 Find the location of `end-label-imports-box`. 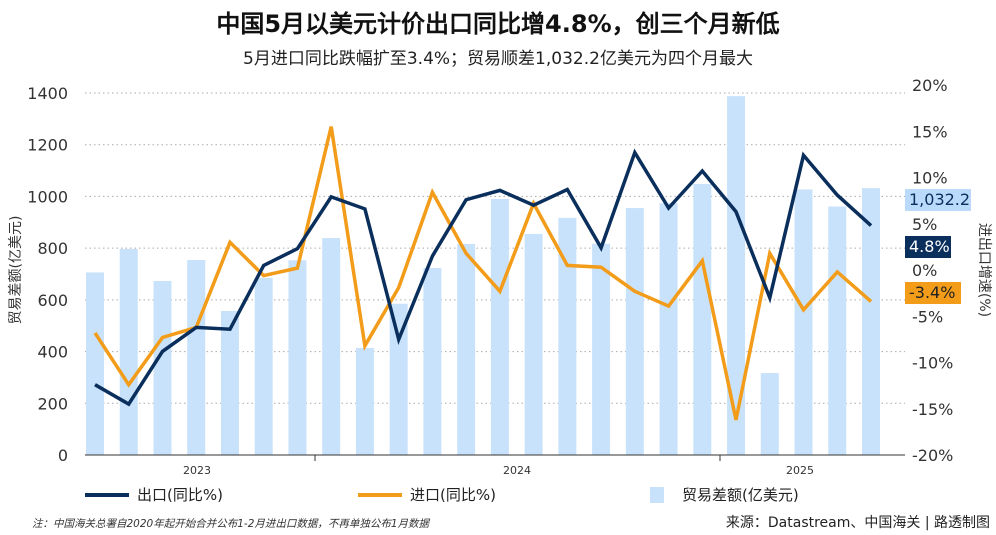

end-label-imports-box is located at coordinates (933, 293).